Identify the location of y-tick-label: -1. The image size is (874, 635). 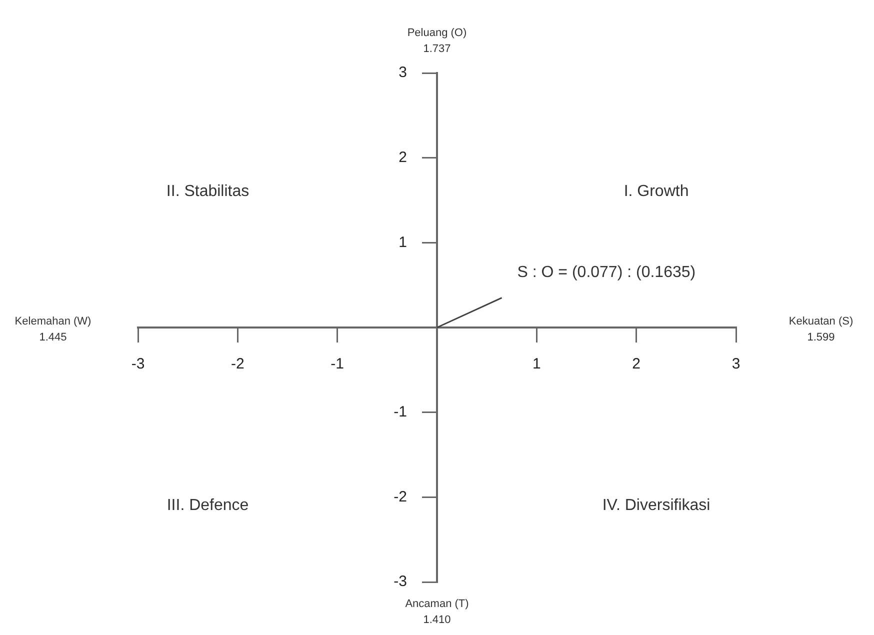
(415, 411).